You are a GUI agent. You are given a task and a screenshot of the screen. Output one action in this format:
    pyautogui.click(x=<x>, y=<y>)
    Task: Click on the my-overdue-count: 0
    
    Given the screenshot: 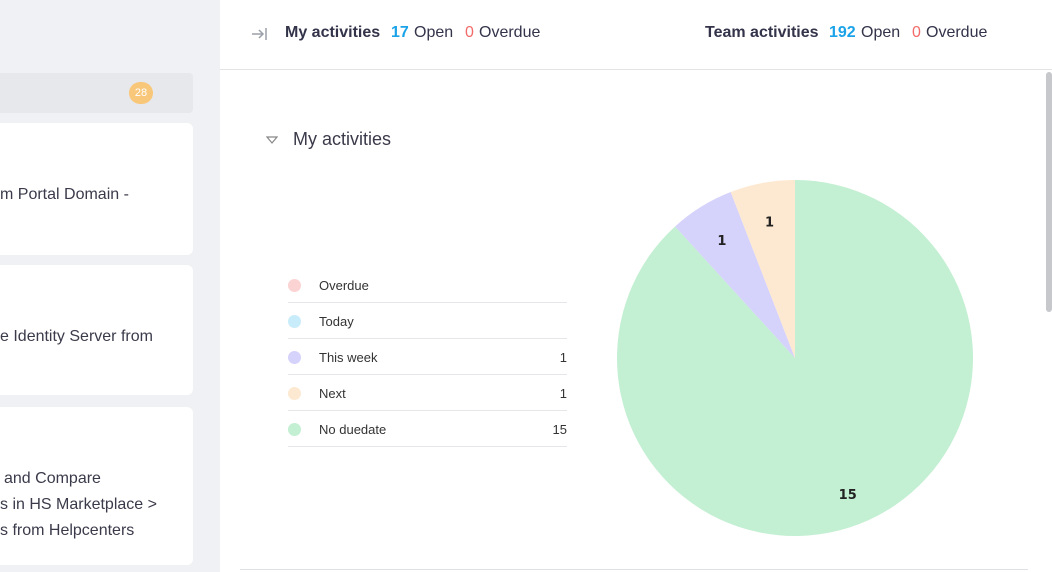 What is the action you would take?
    pyautogui.click(x=469, y=32)
    